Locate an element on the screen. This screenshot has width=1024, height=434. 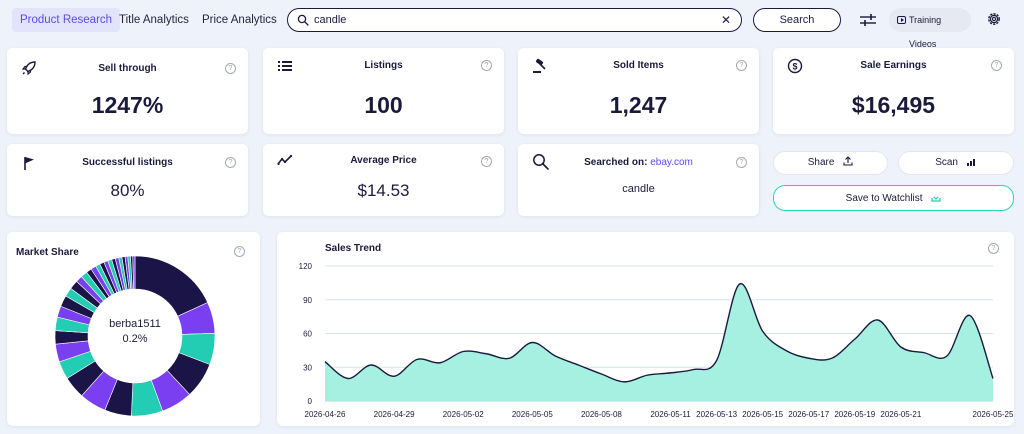
sale-earnings-value: $16,495 is located at coordinates (893, 105).